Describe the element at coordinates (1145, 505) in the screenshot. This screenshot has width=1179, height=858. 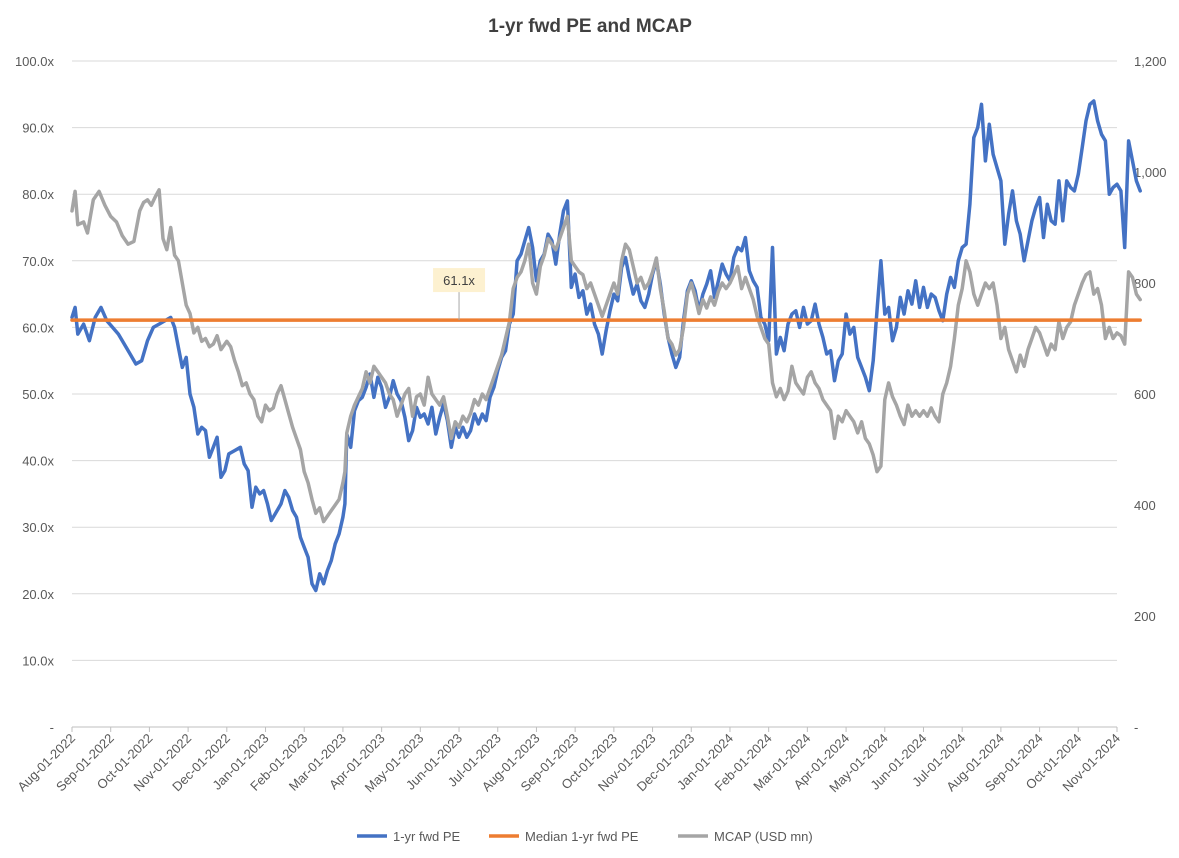
I see `y2-tick-label: 400` at that location.